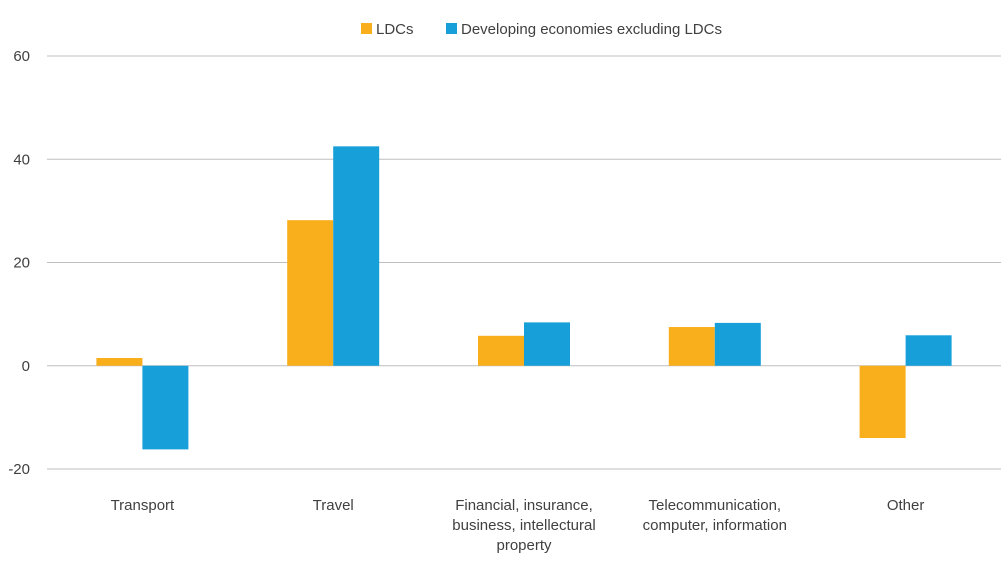 This screenshot has width=1001, height=573. I want to click on x-category-label: Transport, so click(143, 505).